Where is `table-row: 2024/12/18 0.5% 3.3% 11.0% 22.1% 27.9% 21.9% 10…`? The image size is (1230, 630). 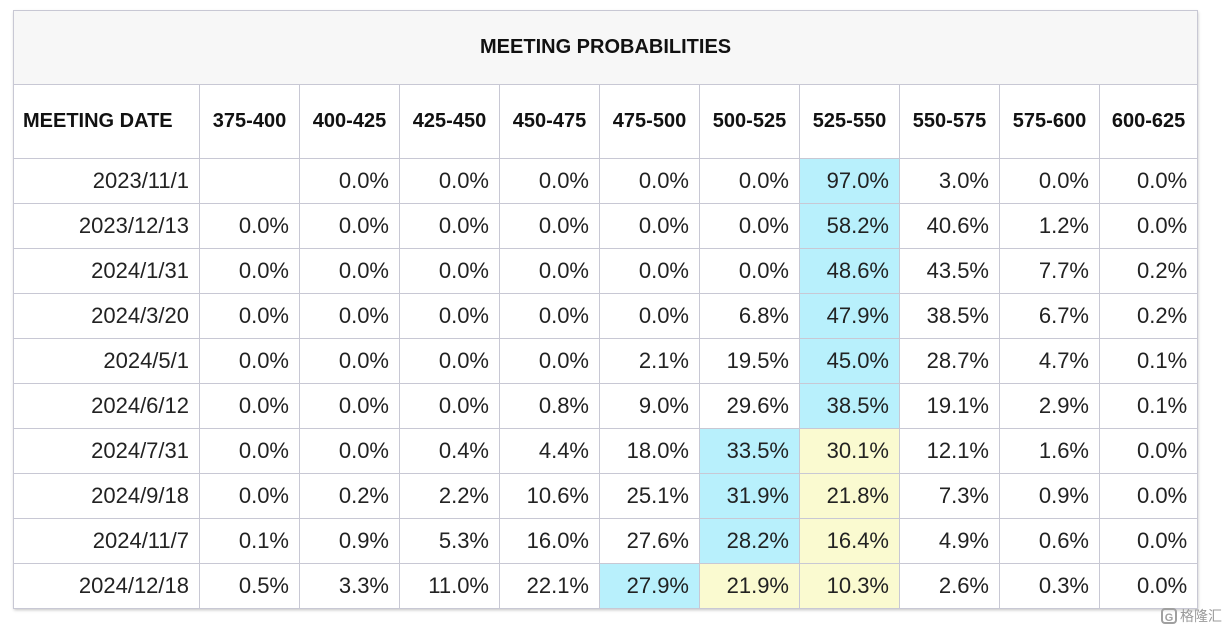 table-row: 2024/12/18 0.5% 3.3% 11.0% 22.1% 27.9% 21.9% 10… is located at coordinates (606, 586).